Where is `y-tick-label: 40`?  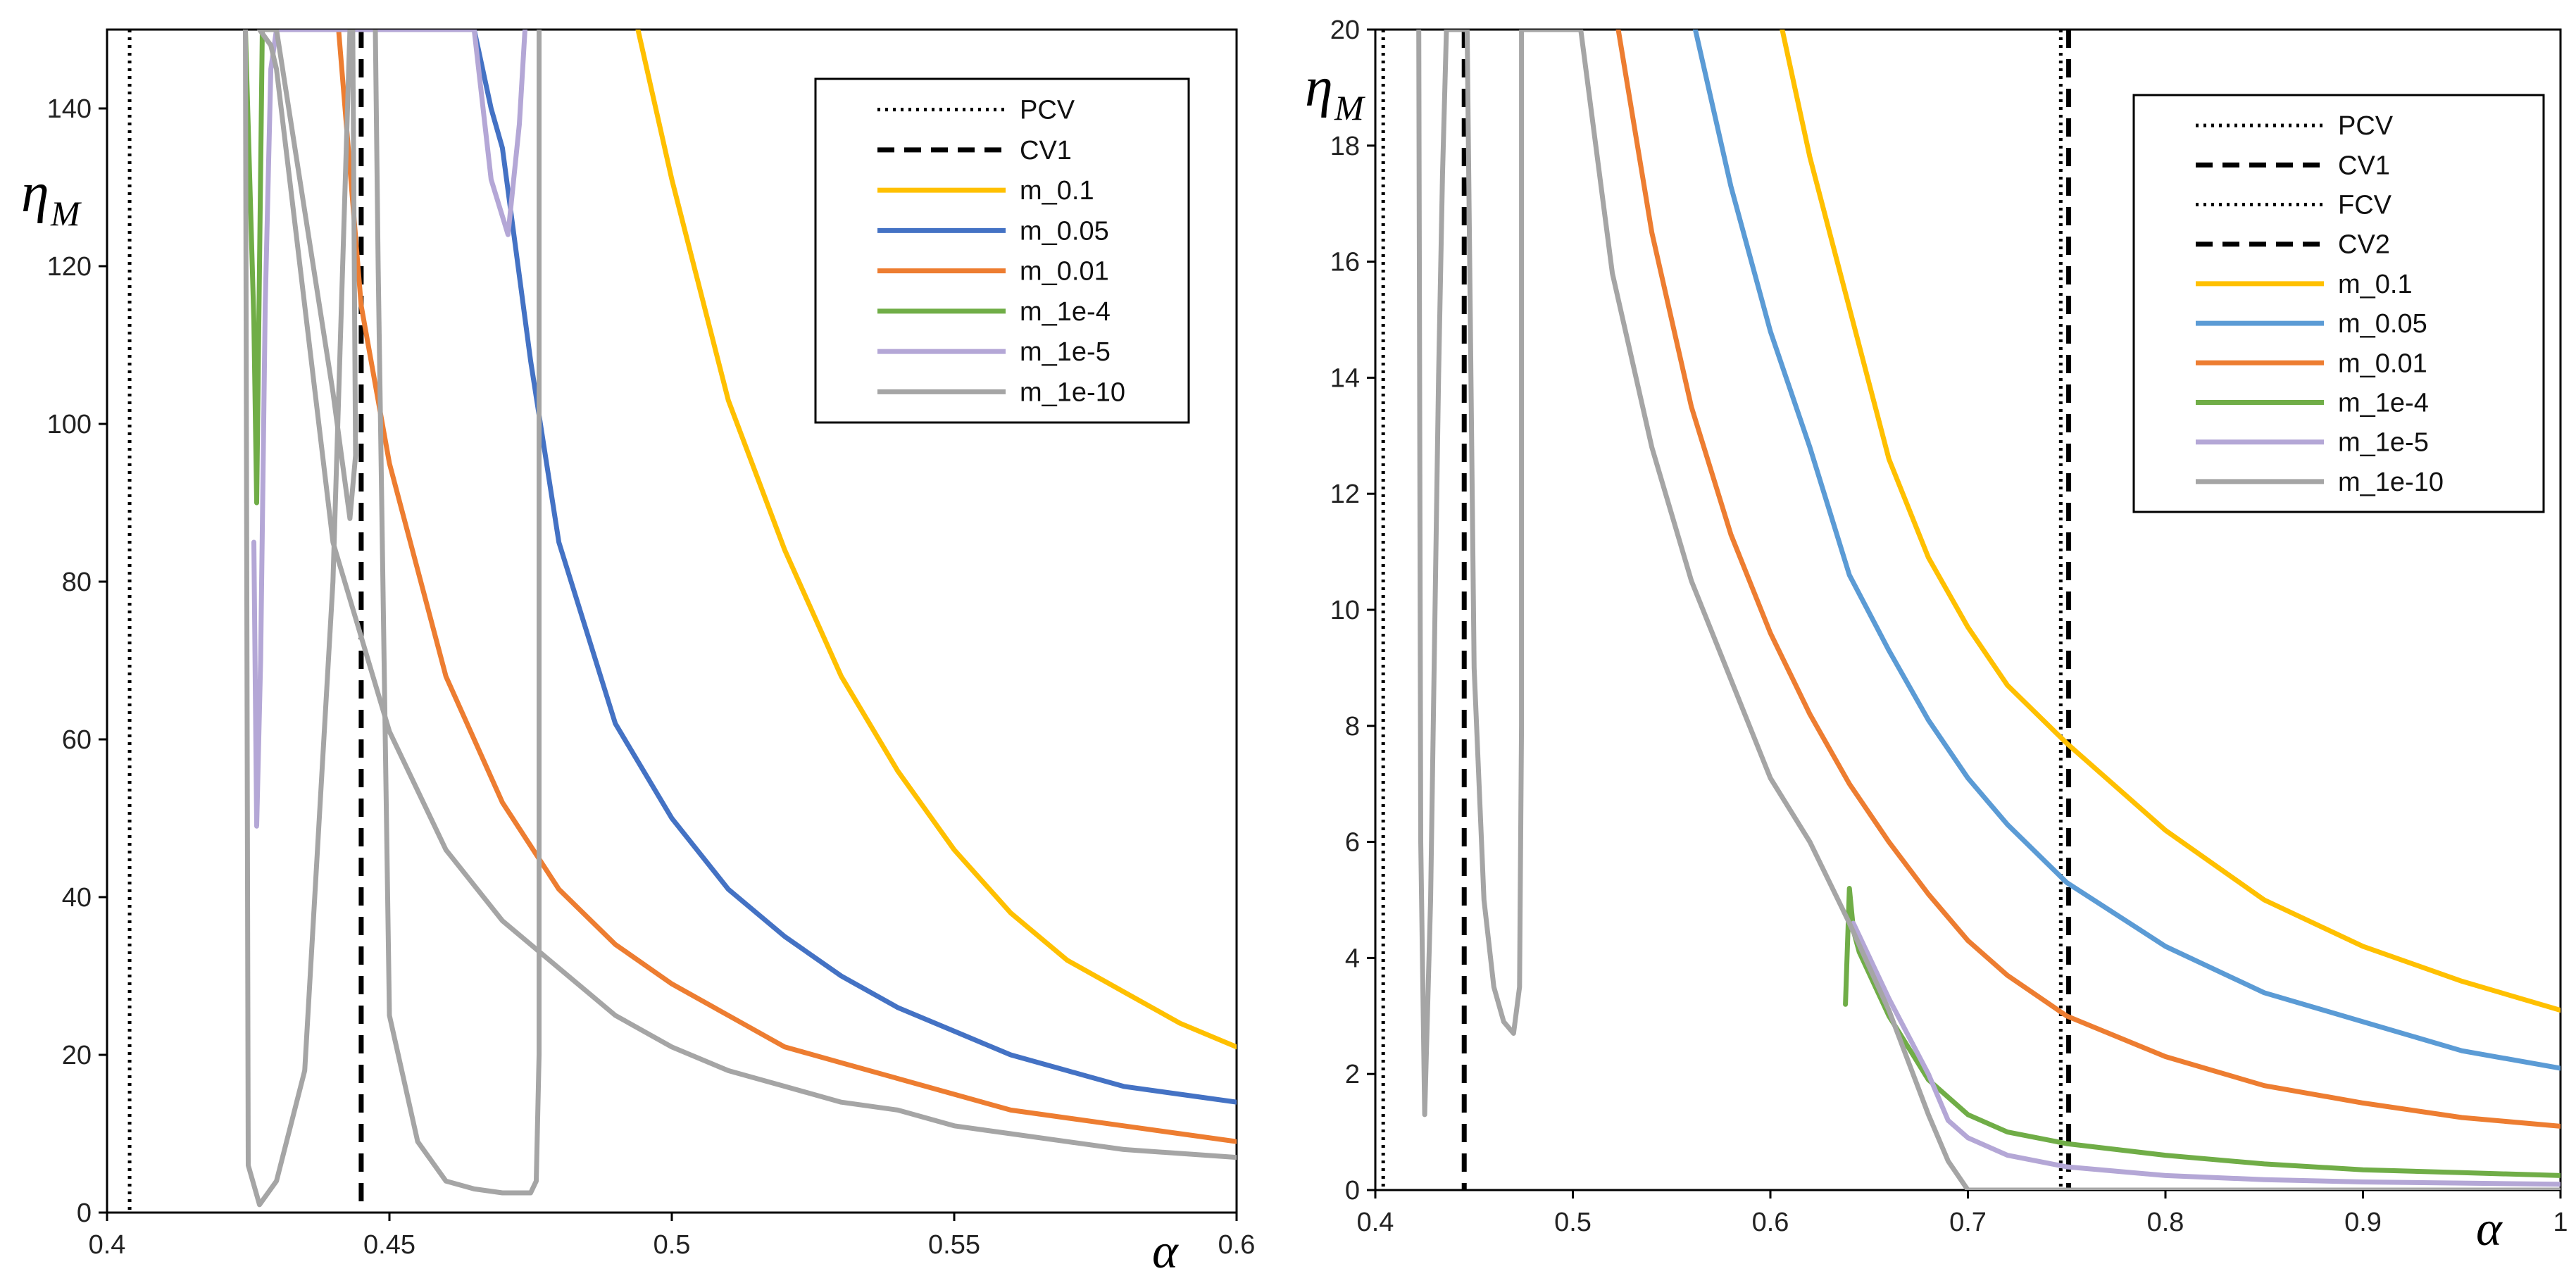
y-tick-label: 40 is located at coordinates (77, 898).